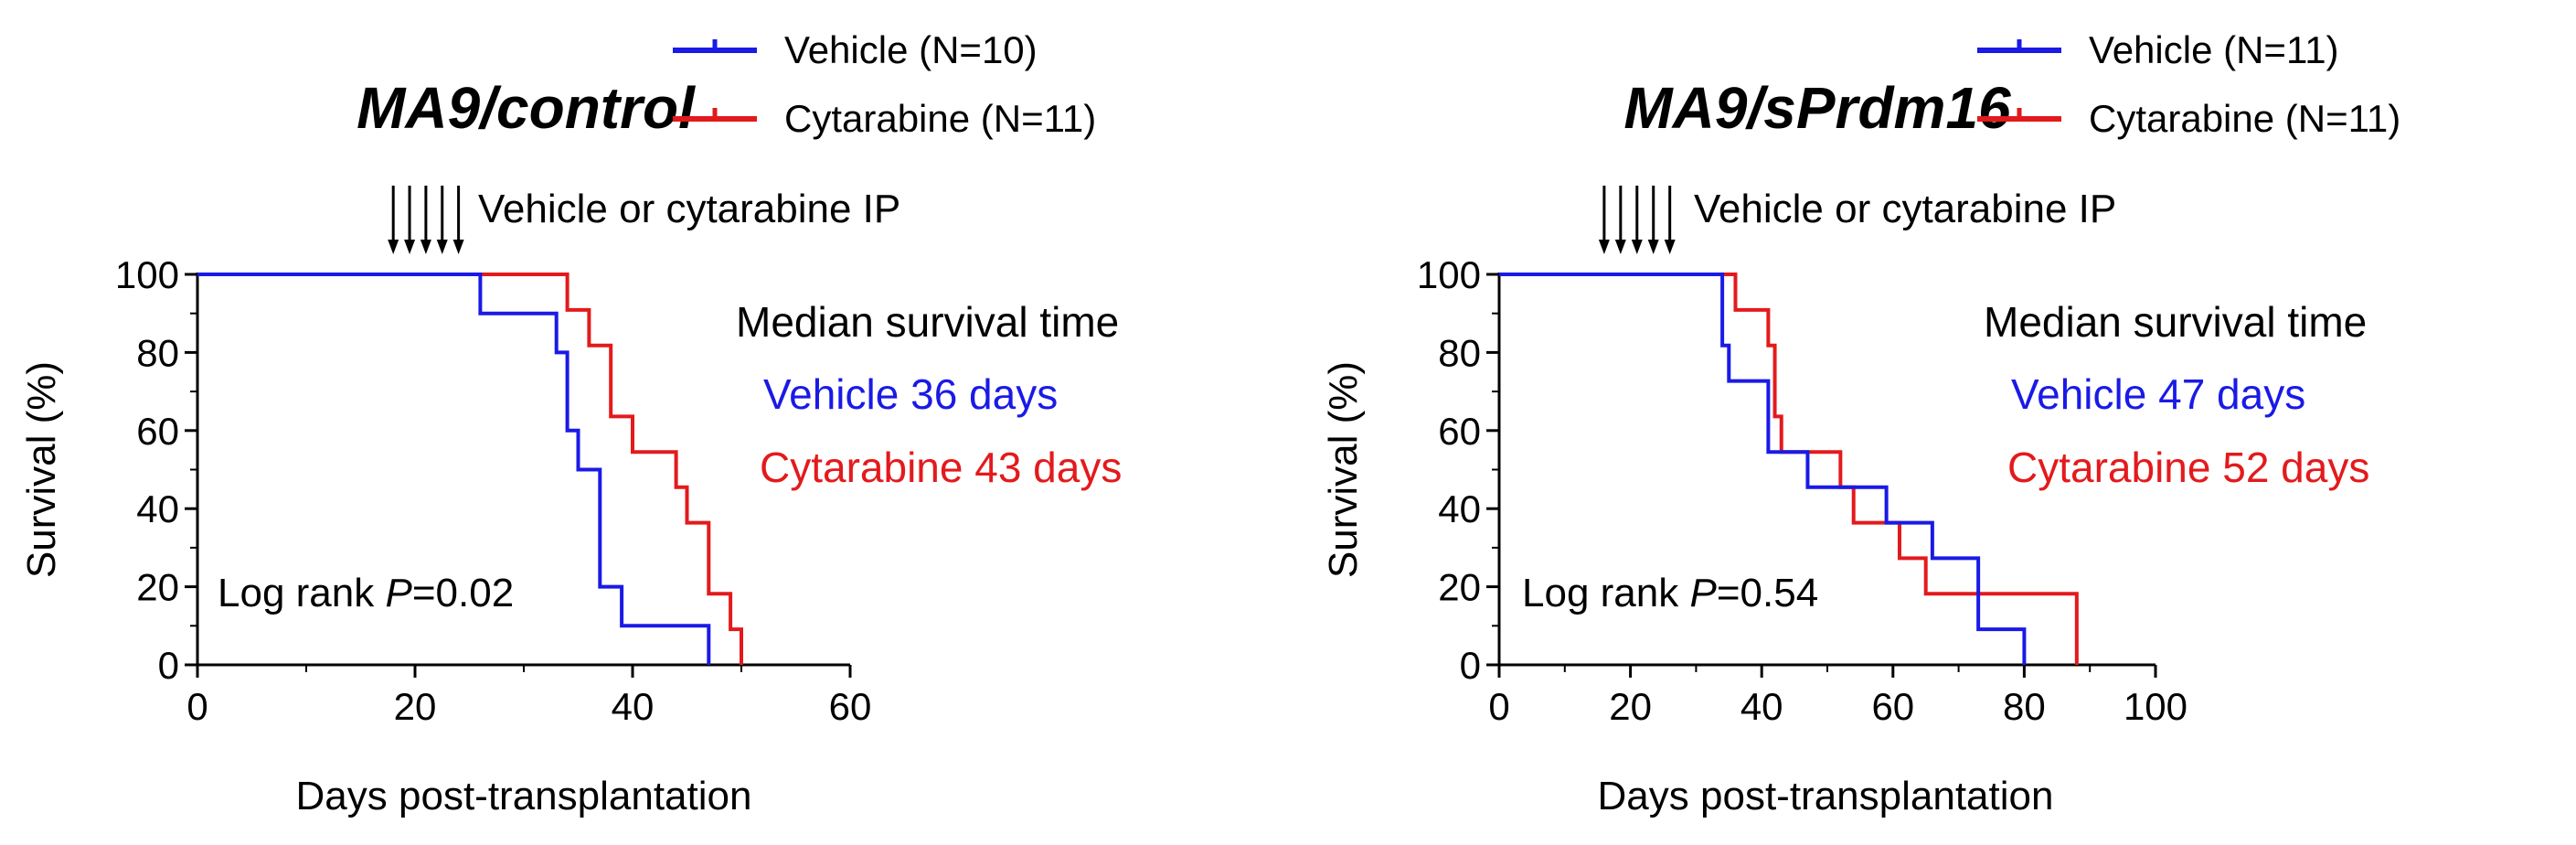 The width and height of the screenshot is (2576, 845). What do you see at coordinates (2025, 706) in the screenshot?
I see `x-tick-label: 80` at bounding box center [2025, 706].